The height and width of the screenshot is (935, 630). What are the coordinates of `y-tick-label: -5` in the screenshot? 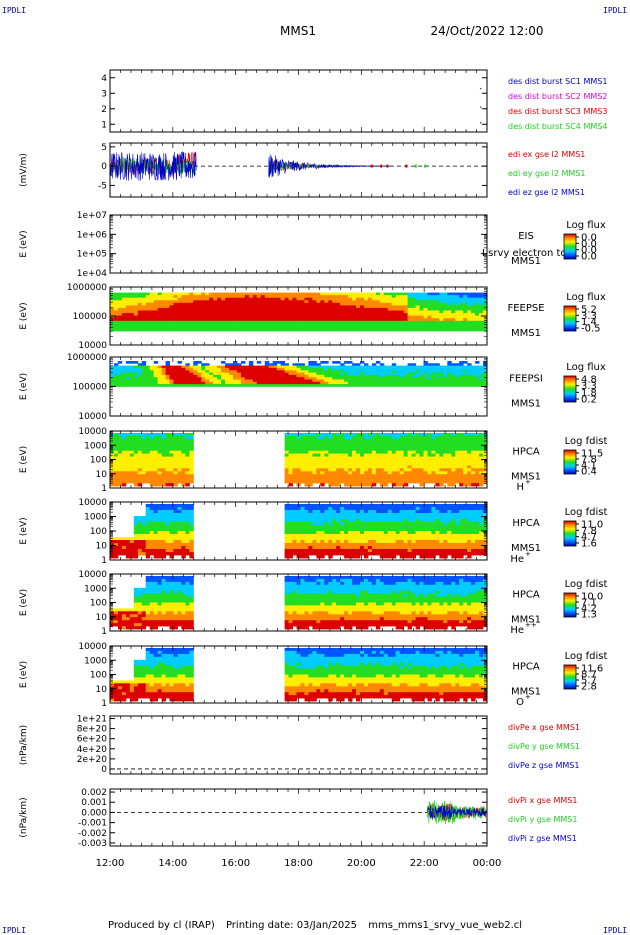 It's located at (102, 186).